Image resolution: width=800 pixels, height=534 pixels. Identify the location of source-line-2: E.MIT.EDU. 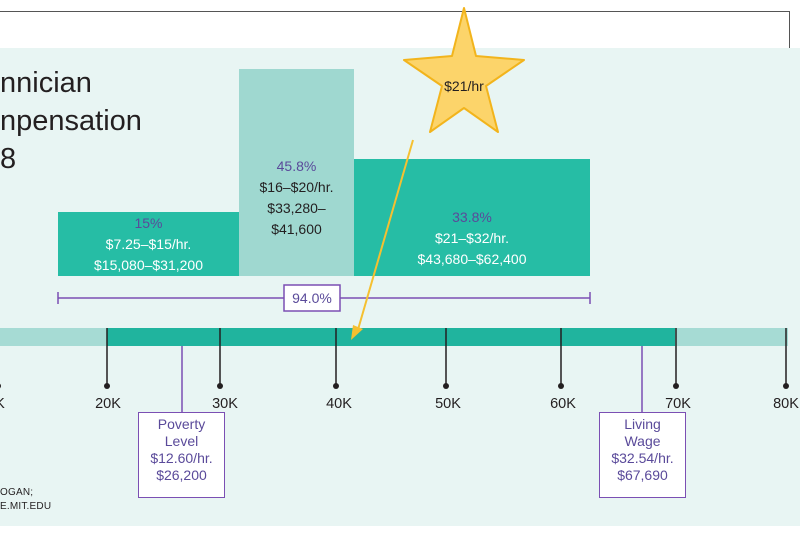
(26, 506).